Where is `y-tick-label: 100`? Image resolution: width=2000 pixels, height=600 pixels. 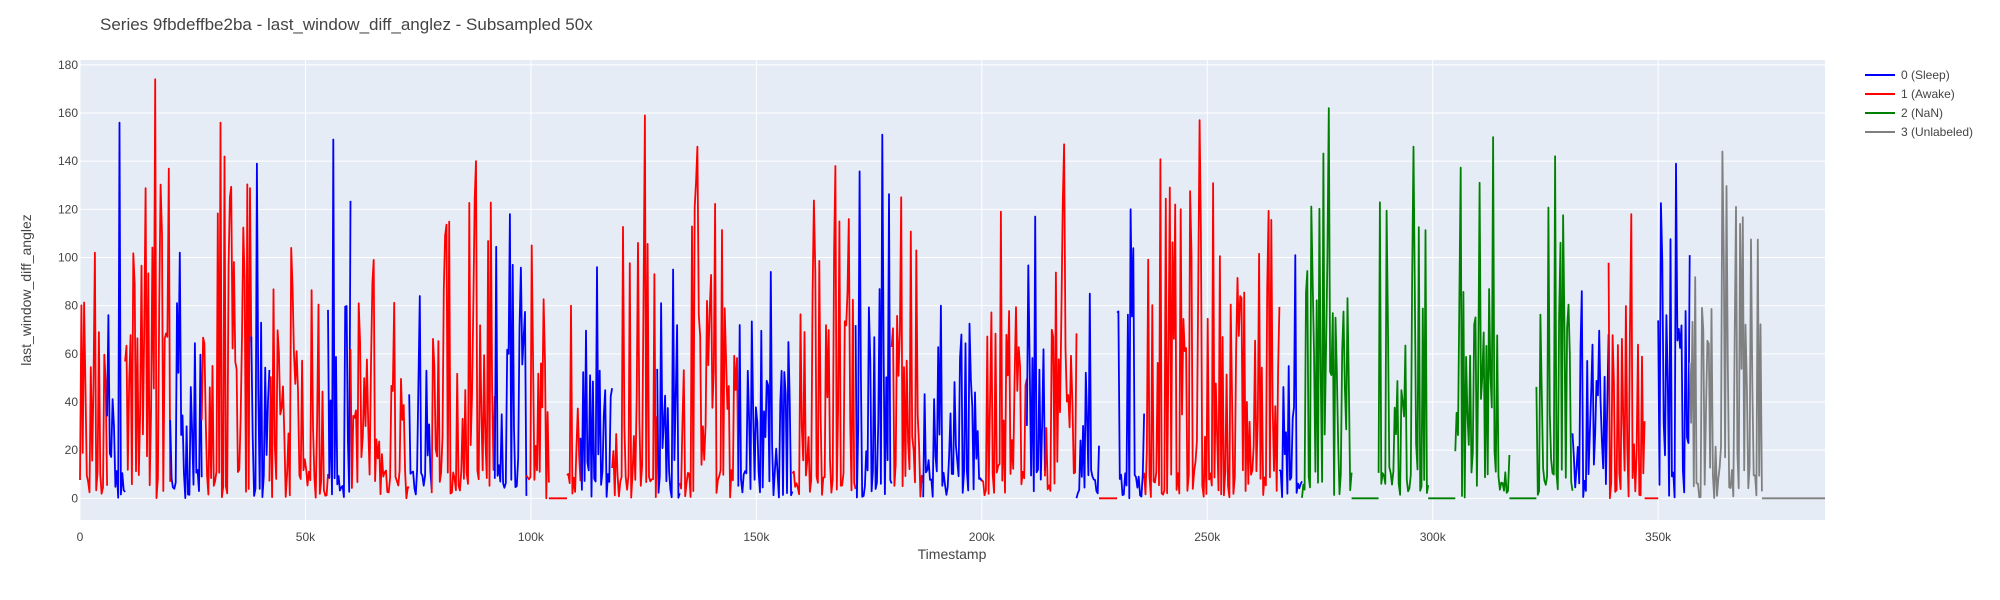
y-tick-label: 100 is located at coordinates (68, 257).